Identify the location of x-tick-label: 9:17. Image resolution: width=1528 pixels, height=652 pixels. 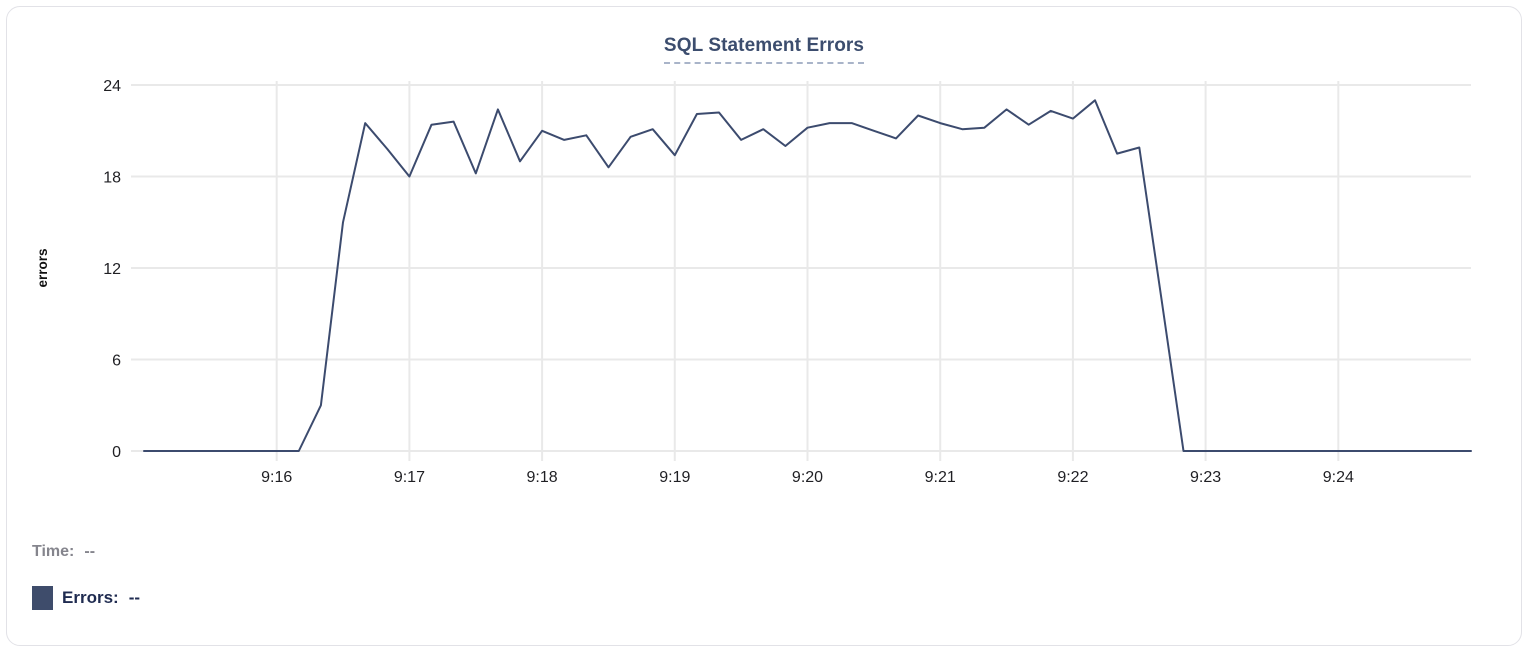
(409, 477).